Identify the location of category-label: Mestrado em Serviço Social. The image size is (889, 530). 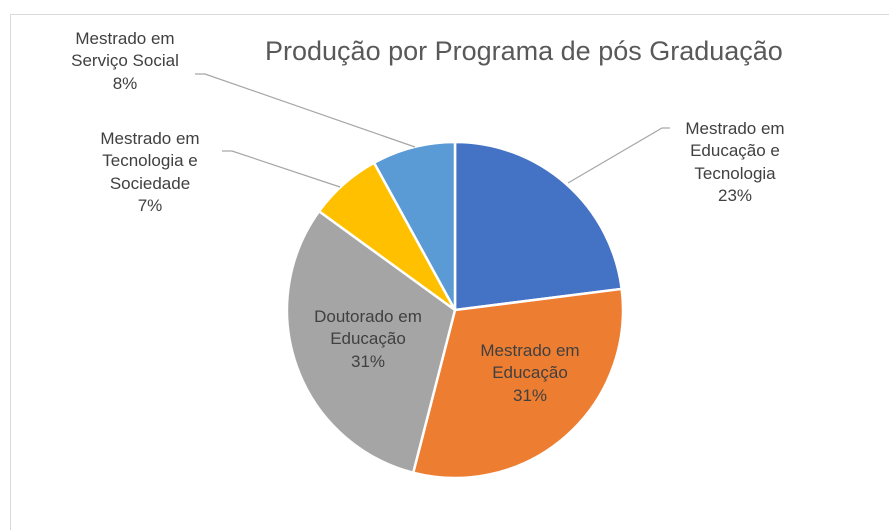
(125, 50).